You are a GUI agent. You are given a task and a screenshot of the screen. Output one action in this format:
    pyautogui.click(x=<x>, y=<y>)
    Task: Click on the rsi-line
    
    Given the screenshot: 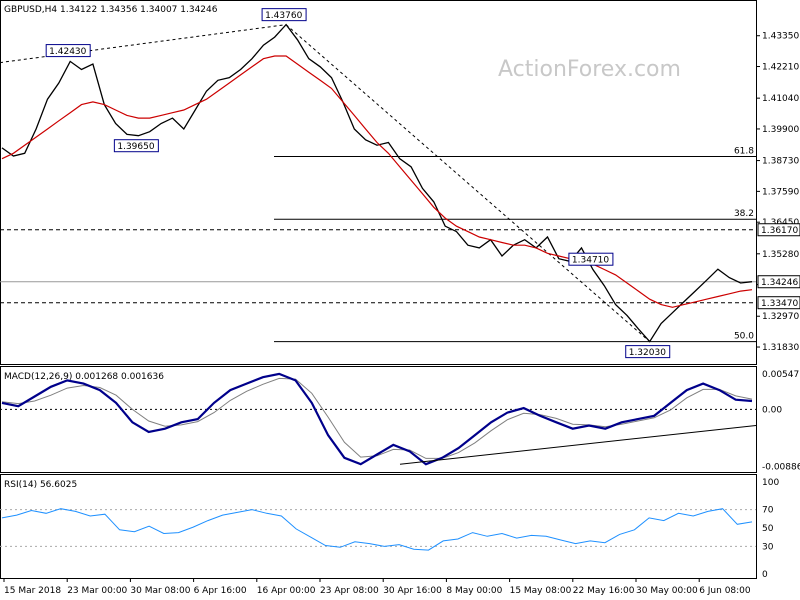 What is the action you would take?
    pyautogui.click(x=377, y=529)
    